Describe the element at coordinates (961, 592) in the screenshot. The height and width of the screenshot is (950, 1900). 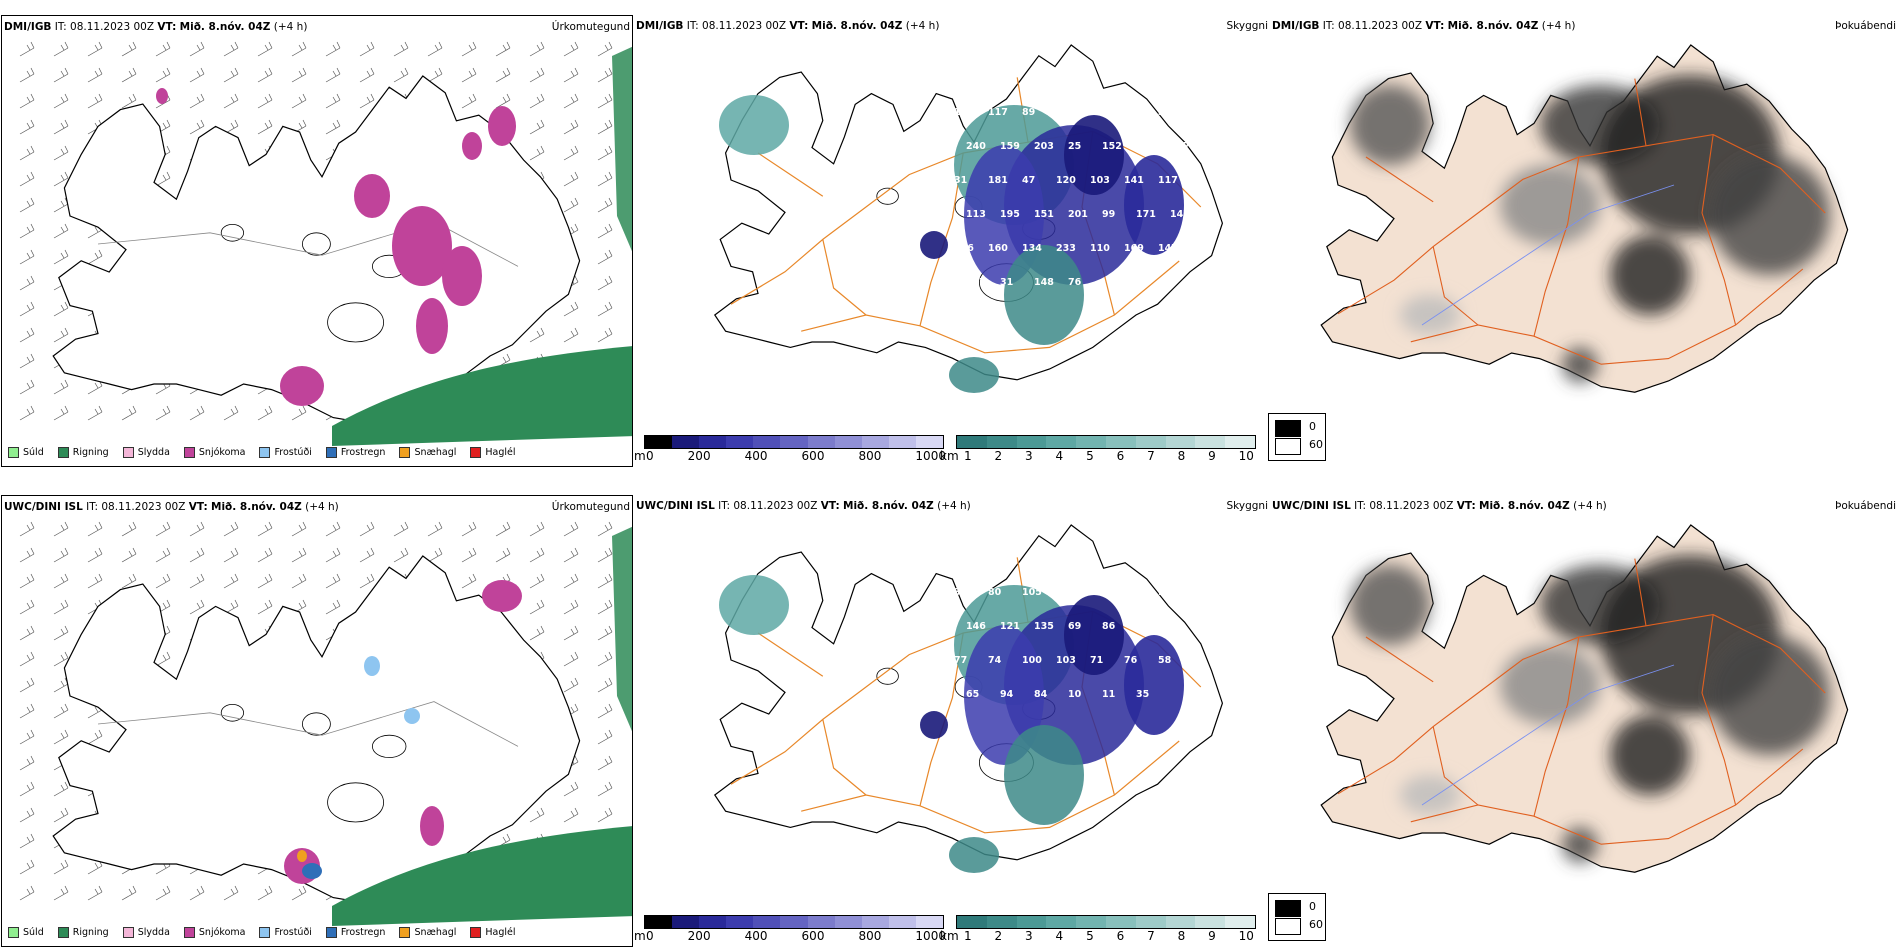
I see `visibility-value-label: 30` at that location.